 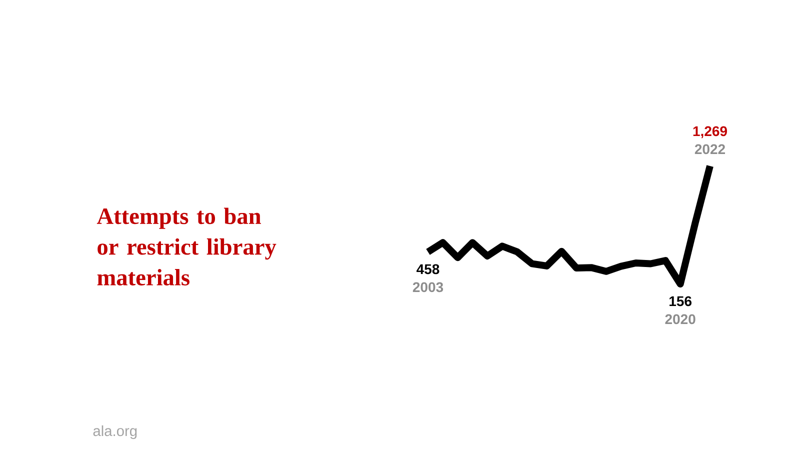 What do you see at coordinates (186, 247) in the screenshot?
I see `text: Attempts to ban or restrict library materials` at bounding box center [186, 247].